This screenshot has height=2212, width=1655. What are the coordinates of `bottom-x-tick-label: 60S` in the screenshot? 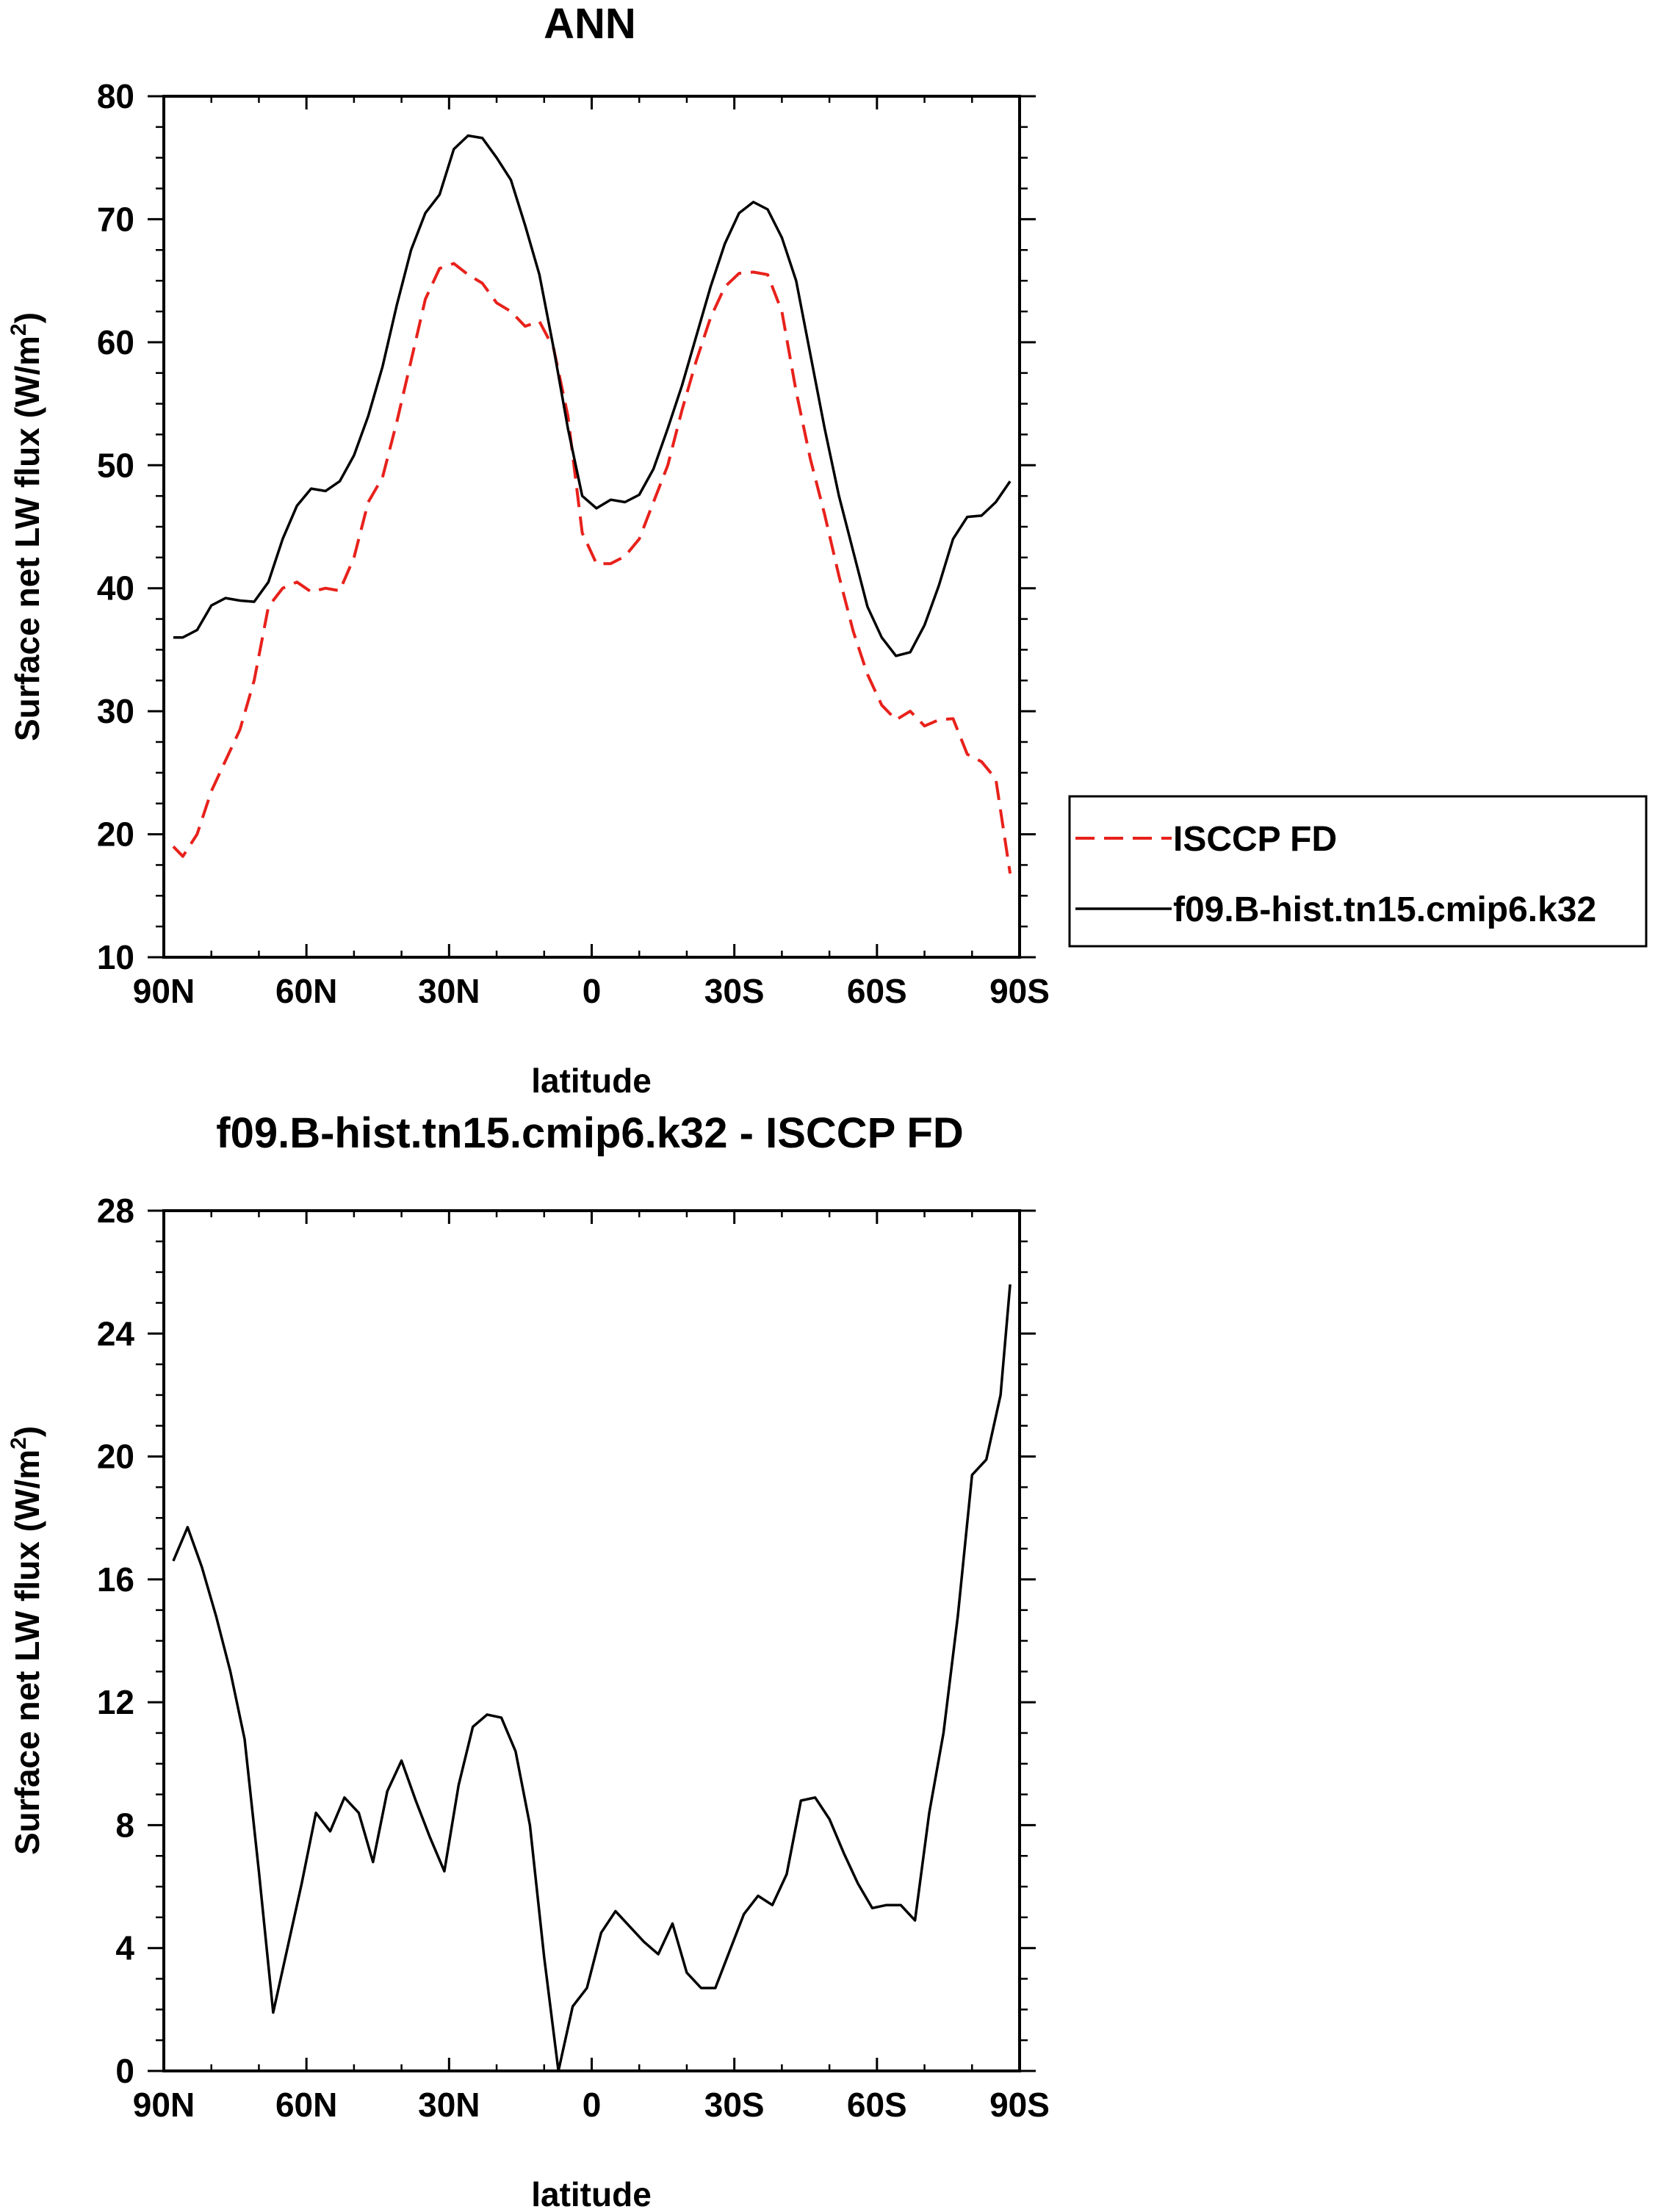 It's located at (877, 2105).